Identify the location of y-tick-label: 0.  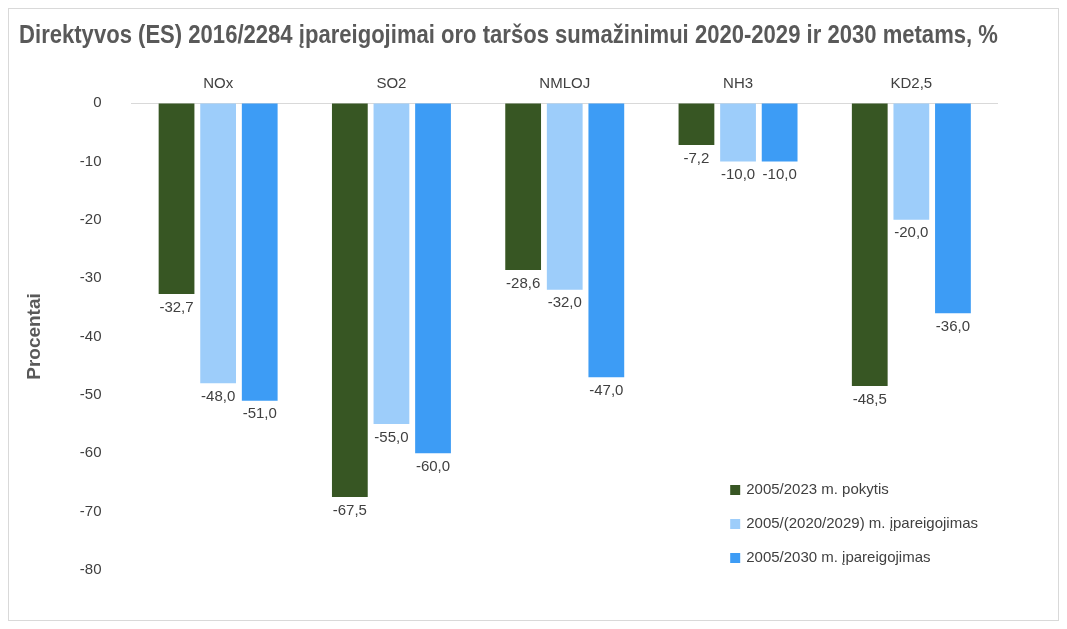
(97, 102).